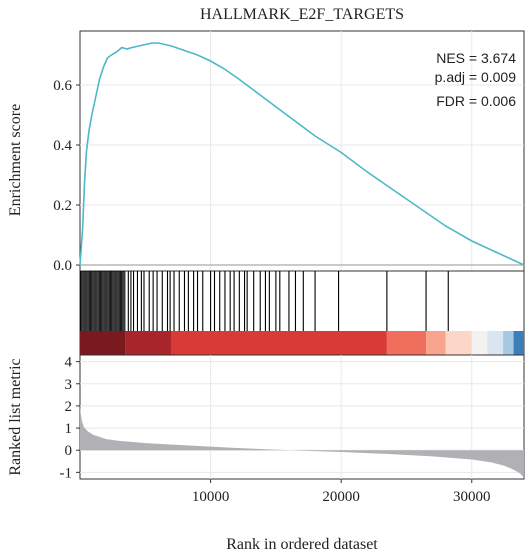 This screenshot has width=525, height=557. I want to click on gene-hits-panel, so click(302, 313).